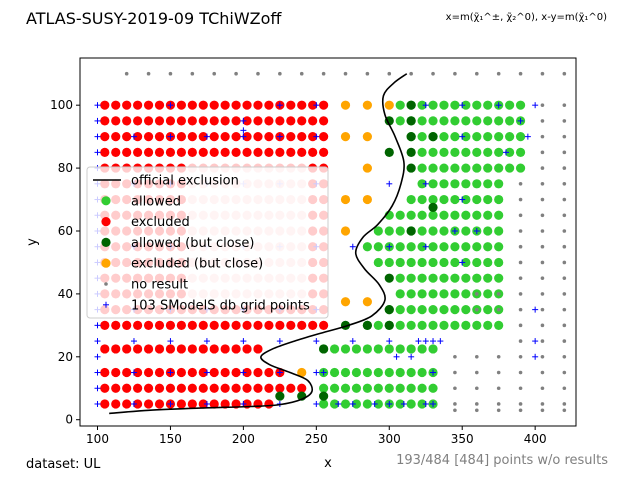 This screenshot has width=640, height=480. Describe the element at coordinates (160, 222) in the screenshot. I see `legend-entry-label: excluded` at that location.